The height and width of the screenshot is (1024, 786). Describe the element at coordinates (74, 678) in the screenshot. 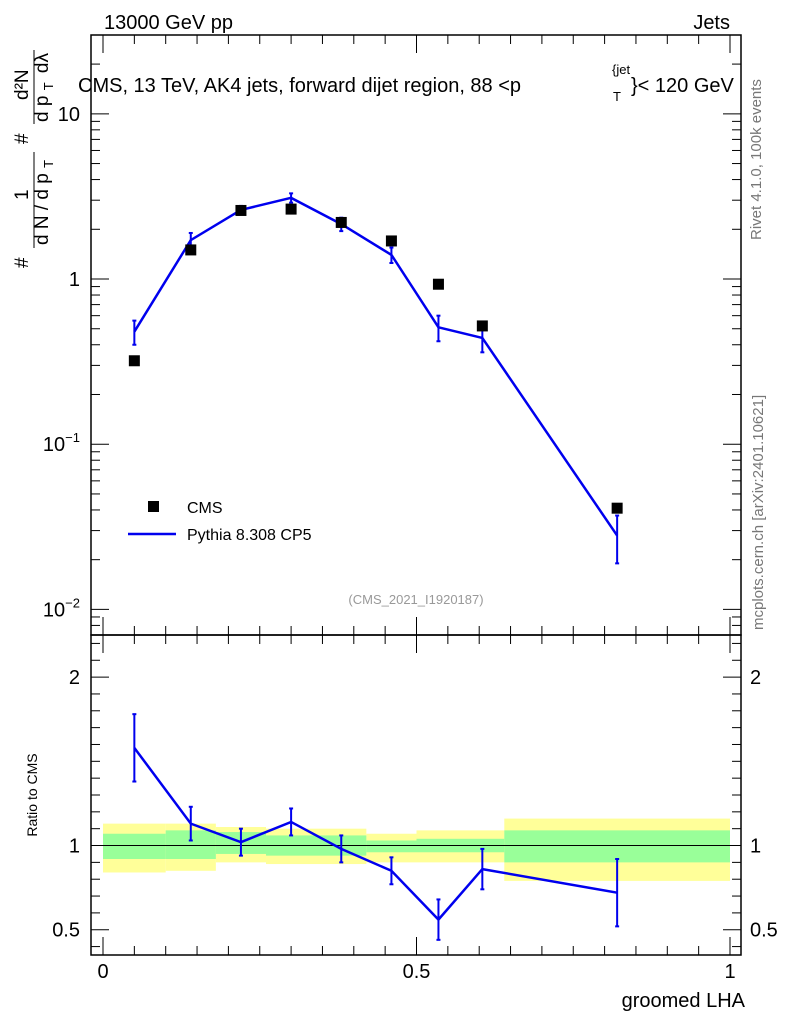

I see `lower-tick-label-left: 2` at that location.